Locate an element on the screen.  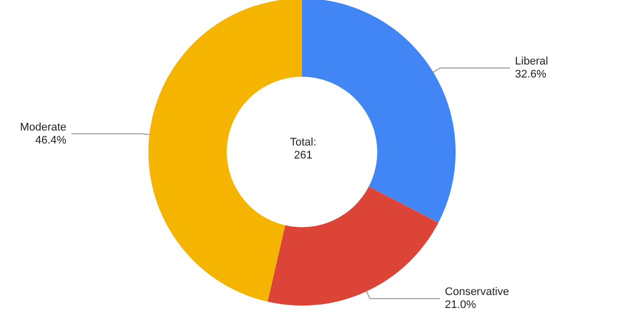
slice-label: Moderate is located at coordinates (43, 127).